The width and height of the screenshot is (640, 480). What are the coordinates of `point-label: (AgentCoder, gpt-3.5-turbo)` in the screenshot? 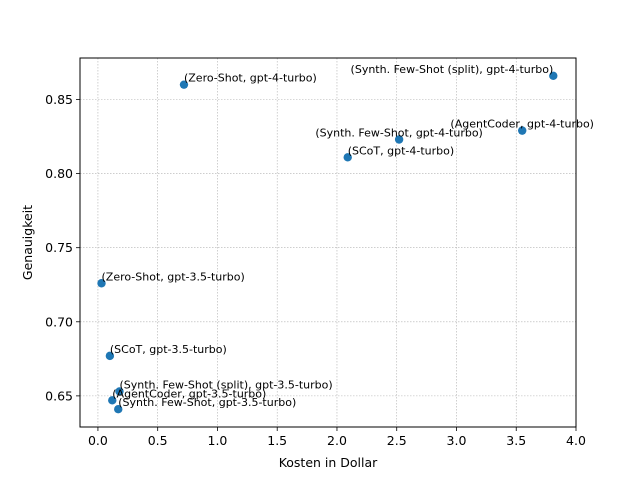 It's located at (189, 393).